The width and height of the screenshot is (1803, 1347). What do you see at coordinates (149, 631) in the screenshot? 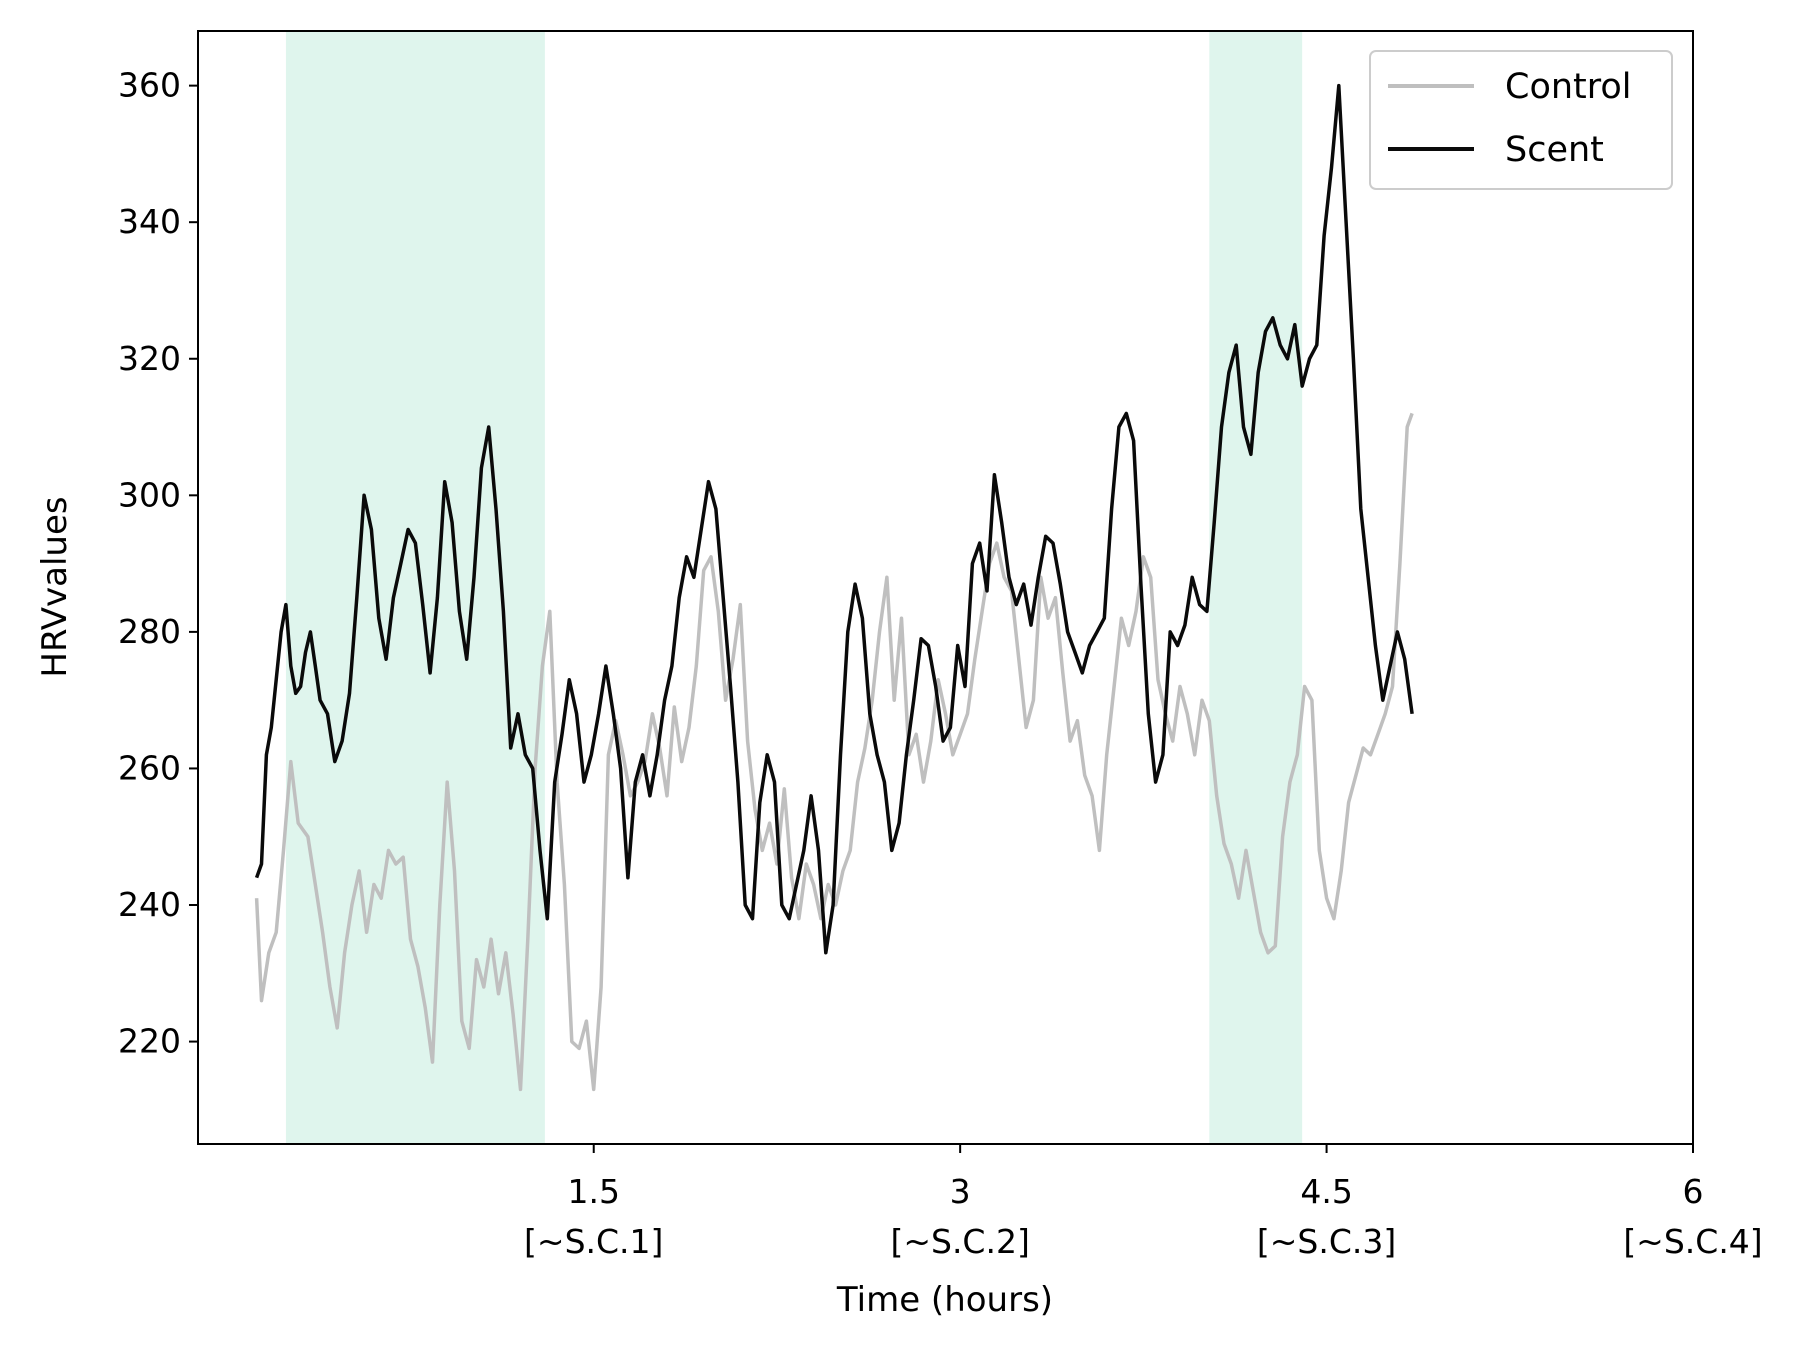
I see `y-tick-label: 280` at bounding box center [149, 631].